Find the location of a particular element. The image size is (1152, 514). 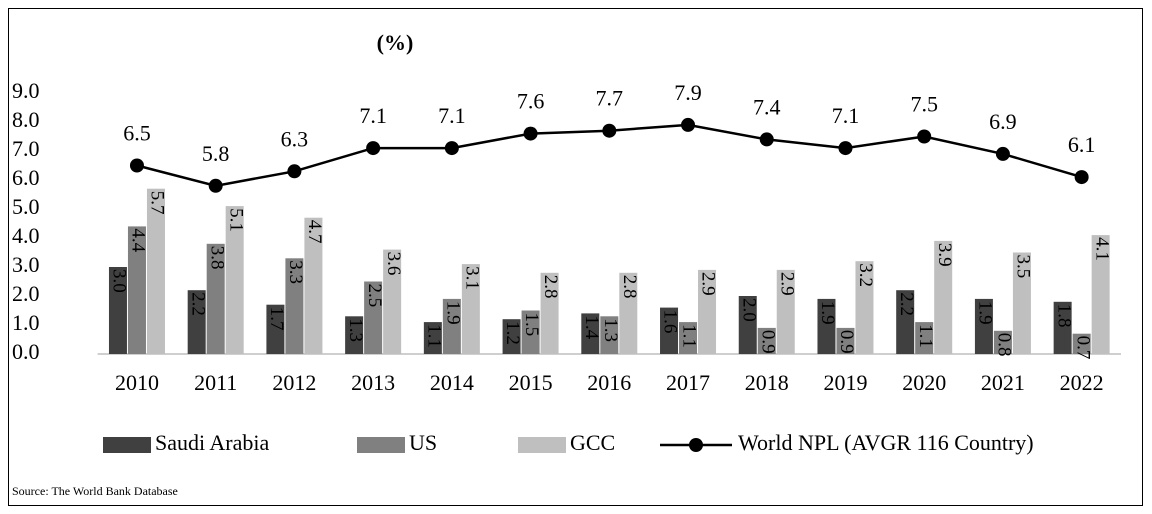

x-tick-label: 2014 is located at coordinates (452, 382).